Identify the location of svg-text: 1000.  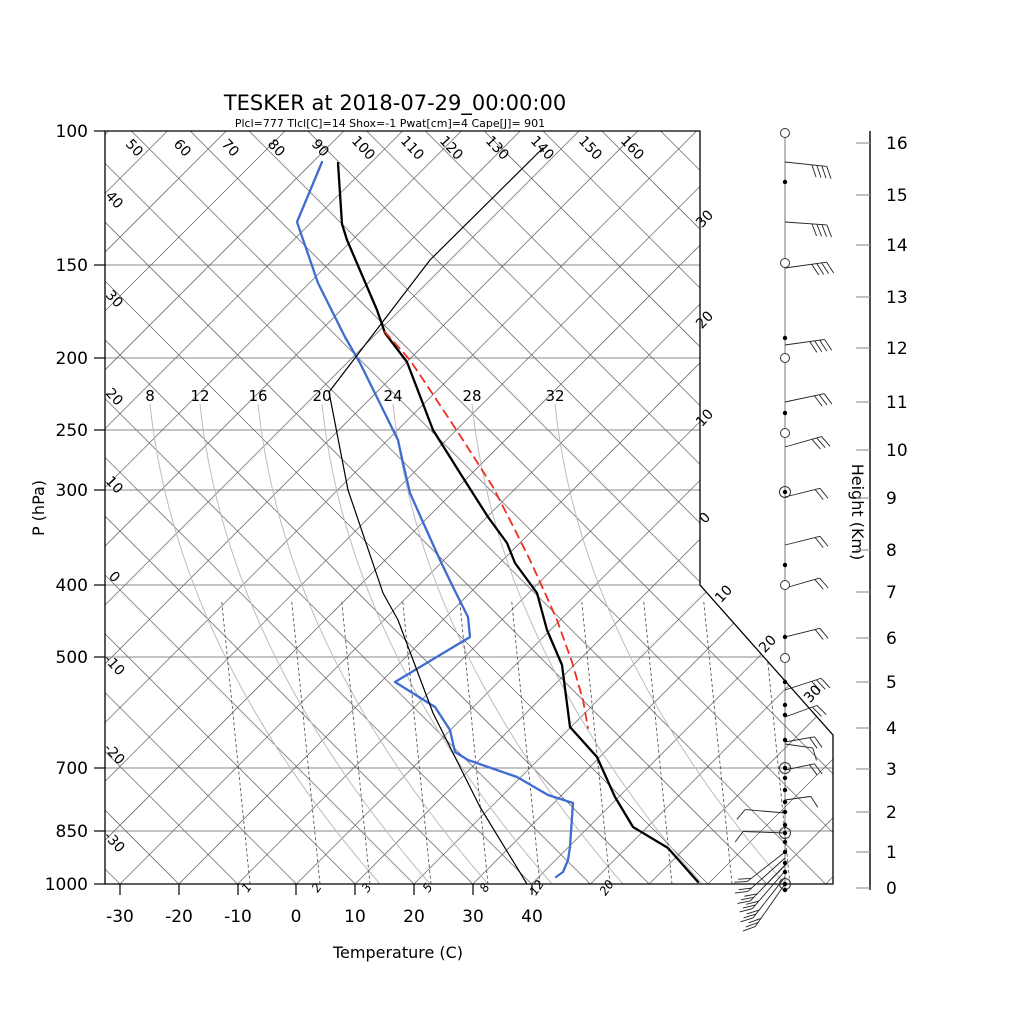
(66, 885).